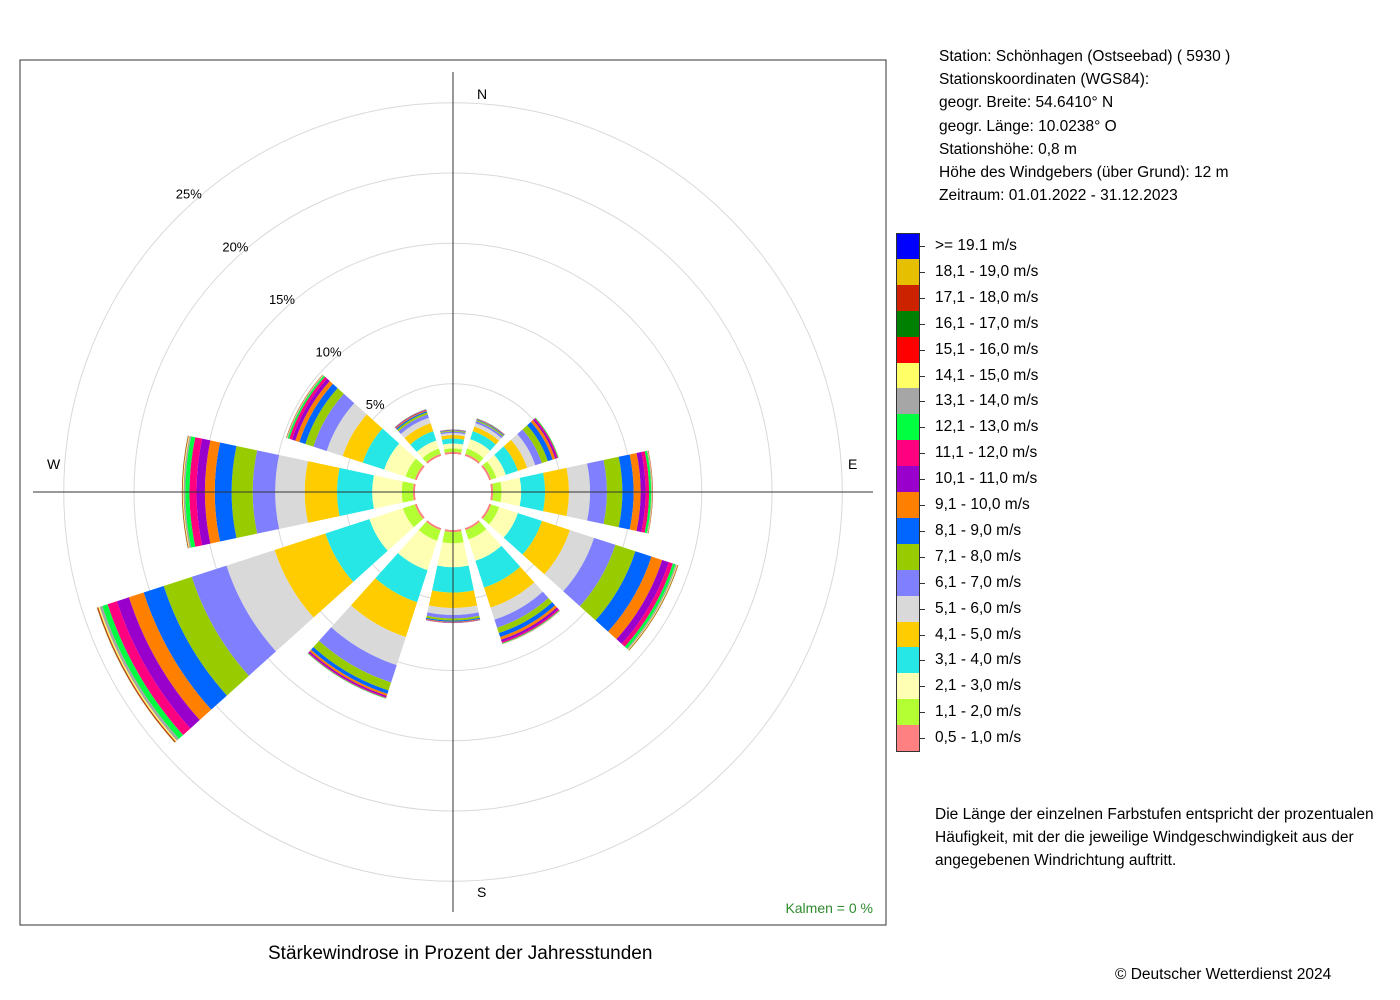 This screenshot has width=1400, height=1000. I want to click on legend-item: 17,1 - 18,0 m/s, so click(996, 297).